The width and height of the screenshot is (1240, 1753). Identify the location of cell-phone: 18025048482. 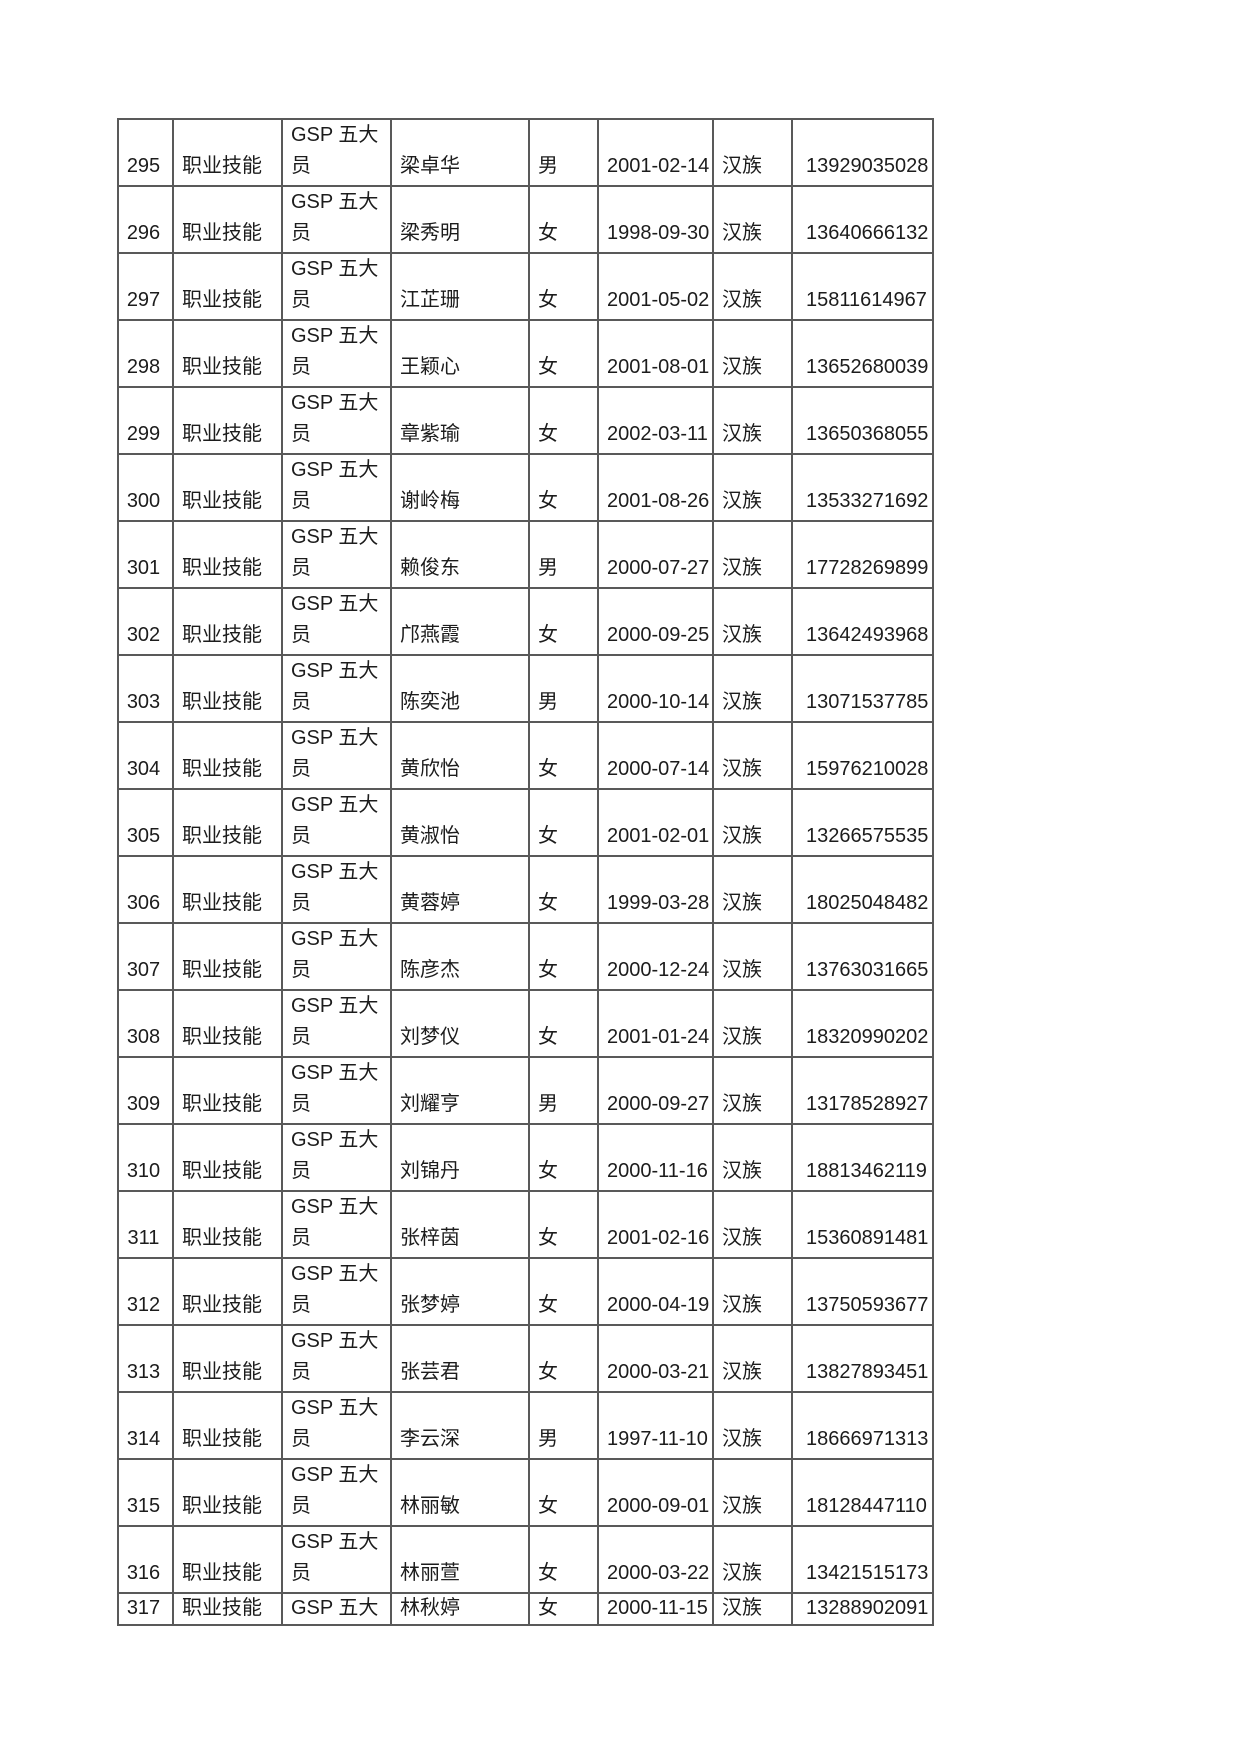
(862, 889).